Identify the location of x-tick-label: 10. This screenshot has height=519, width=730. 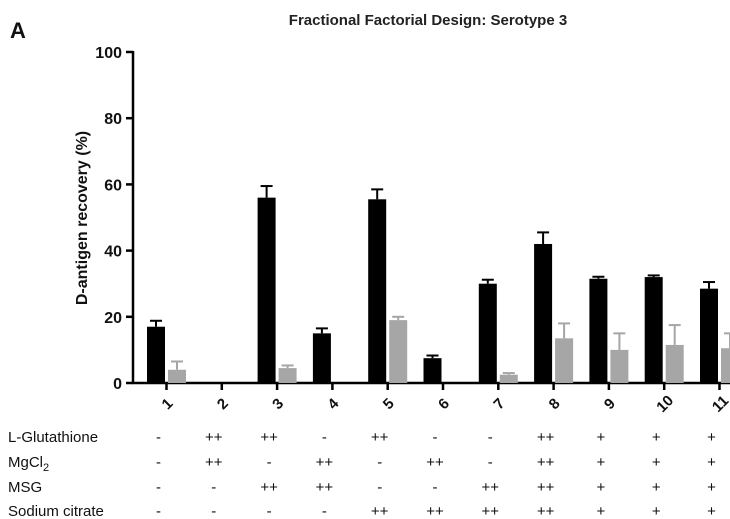
(665, 404).